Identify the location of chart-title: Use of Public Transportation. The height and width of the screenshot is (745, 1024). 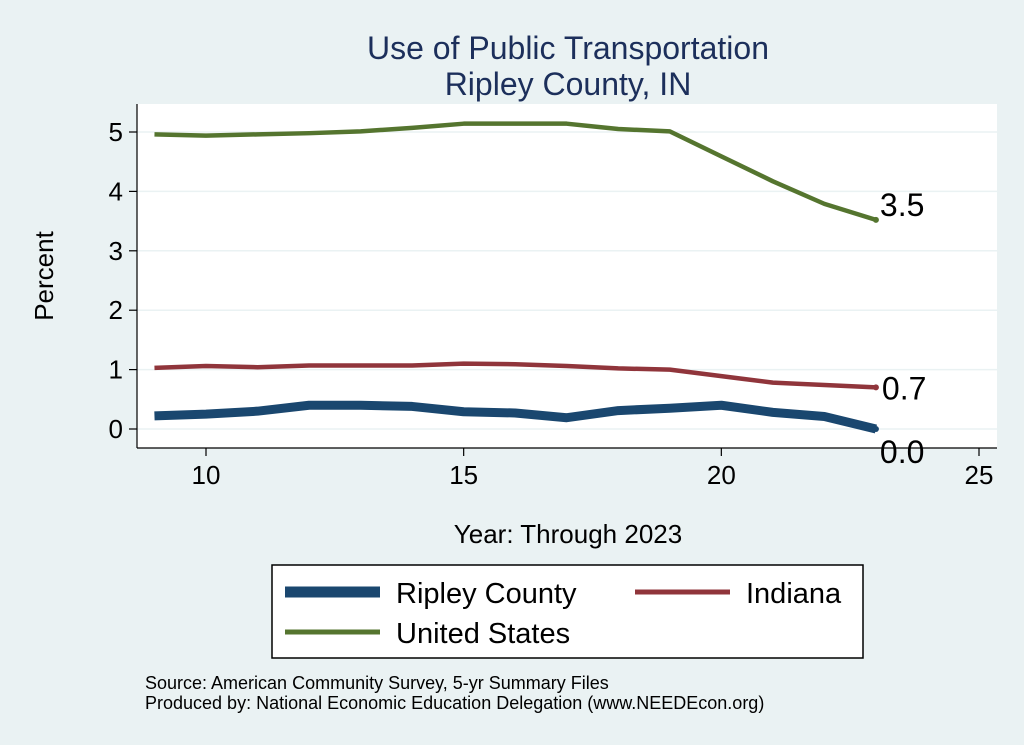
(568, 48).